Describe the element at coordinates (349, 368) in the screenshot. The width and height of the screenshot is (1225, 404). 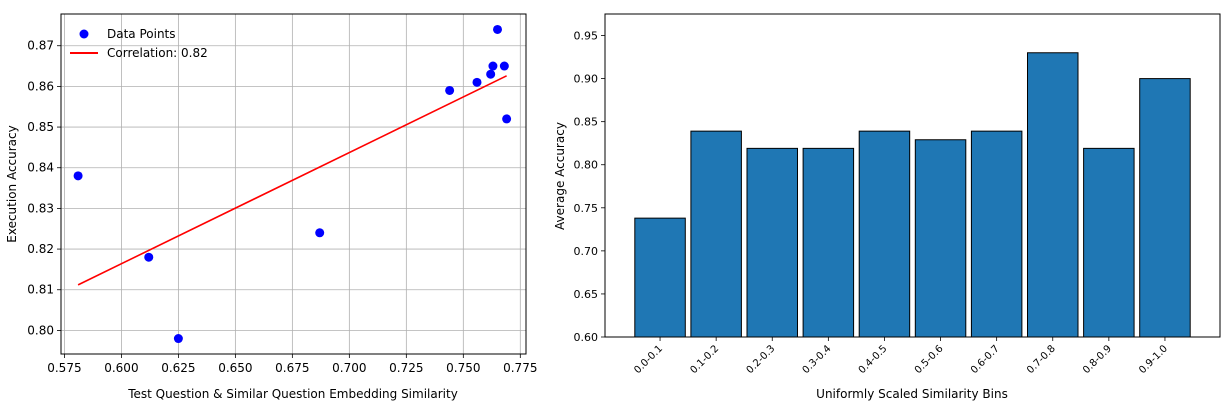
I see `scatter-x-tick-label: 0.700` at that location.